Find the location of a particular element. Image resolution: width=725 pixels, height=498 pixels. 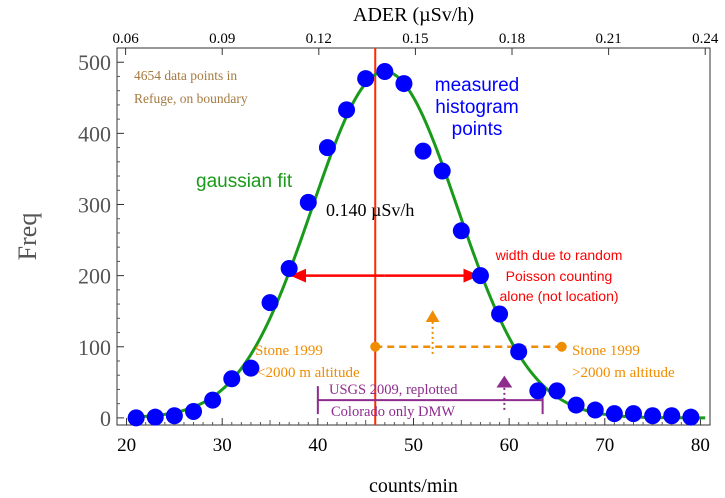

gaussian-fit-label: gaussian fit is located at coordinates (244, 181).